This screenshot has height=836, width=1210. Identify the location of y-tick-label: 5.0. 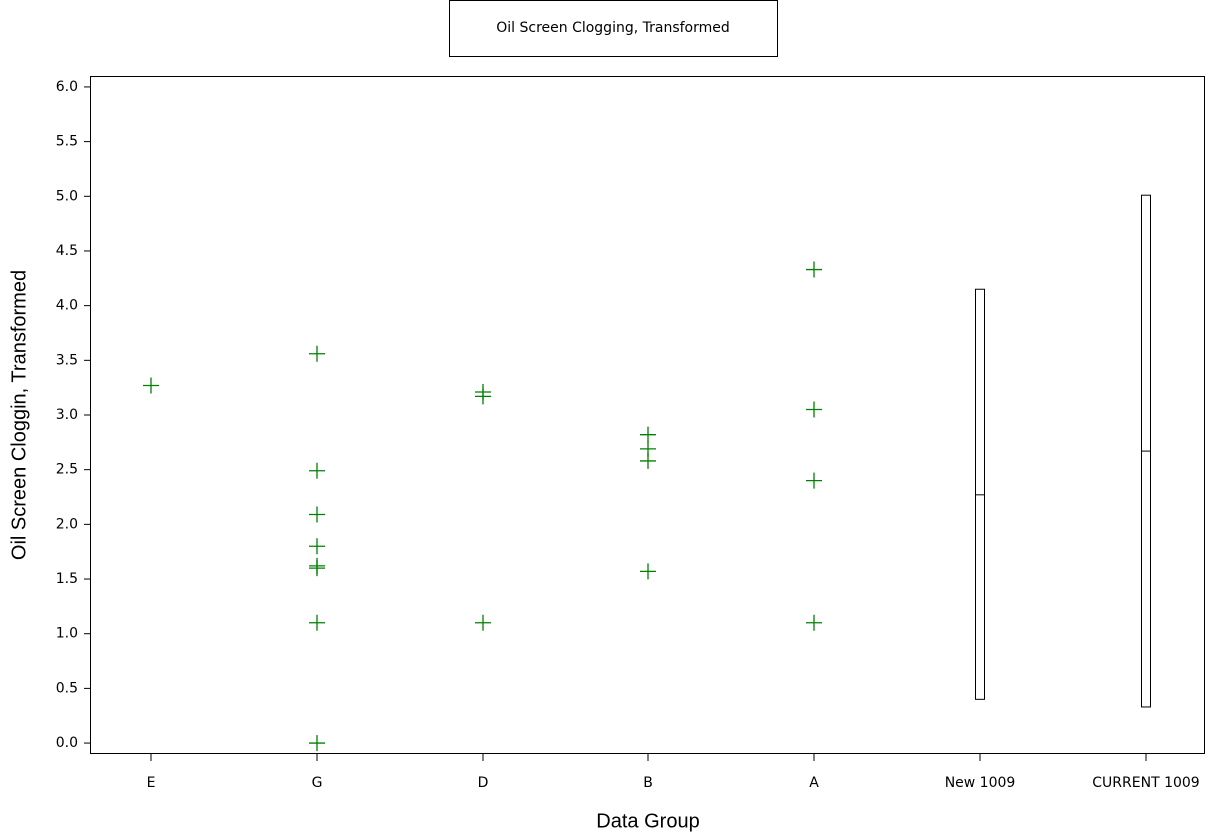
(67, 196).